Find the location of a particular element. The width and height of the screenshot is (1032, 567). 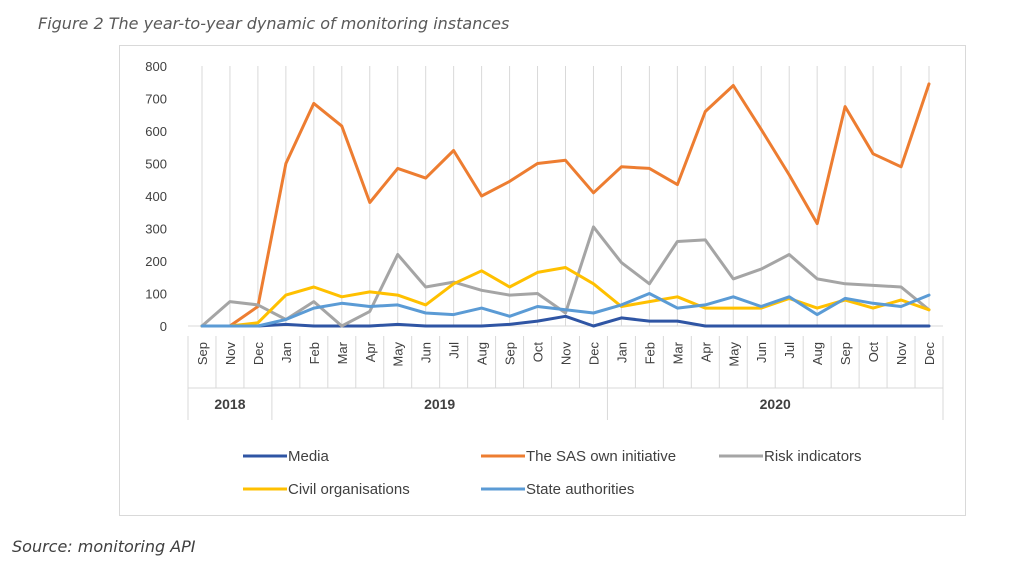

y-axis-tick-labels: 800 700 600 500 400 300 200 100 0 is located at coordinates (156, 196).